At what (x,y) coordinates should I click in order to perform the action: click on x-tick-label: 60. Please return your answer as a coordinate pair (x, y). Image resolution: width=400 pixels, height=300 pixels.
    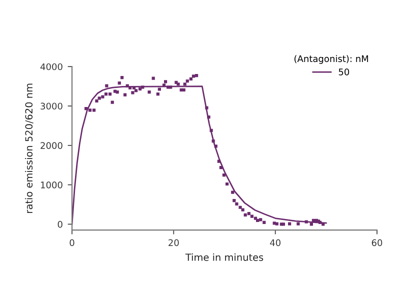
    Looking at the image, I should click on (377, 242).